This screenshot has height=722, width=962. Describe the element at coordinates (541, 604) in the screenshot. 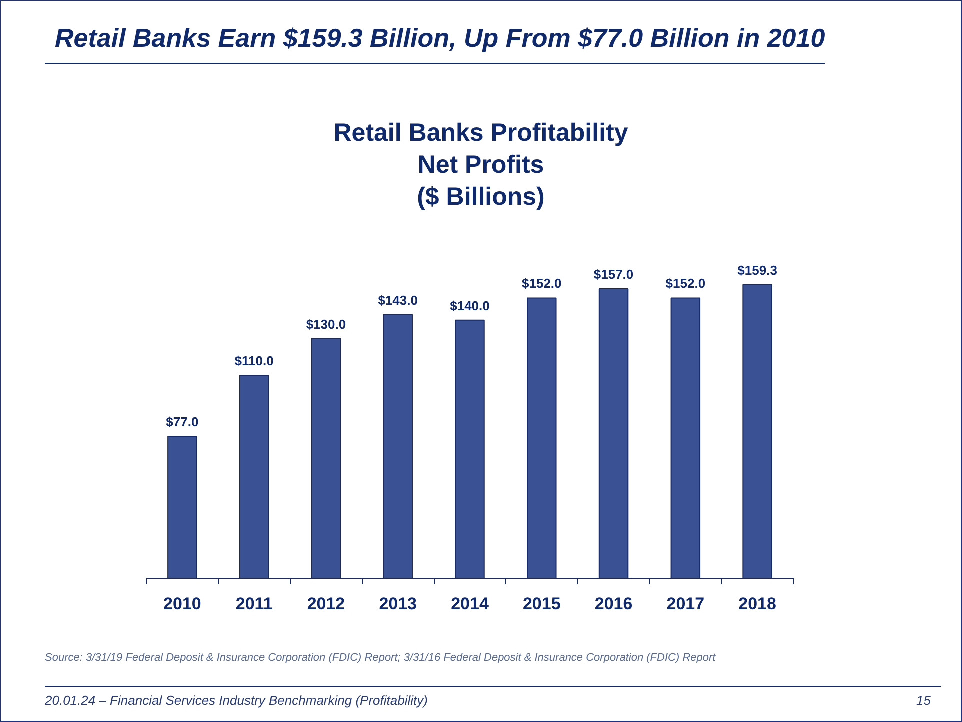

I see `x-tick-label: 2015` at that location.